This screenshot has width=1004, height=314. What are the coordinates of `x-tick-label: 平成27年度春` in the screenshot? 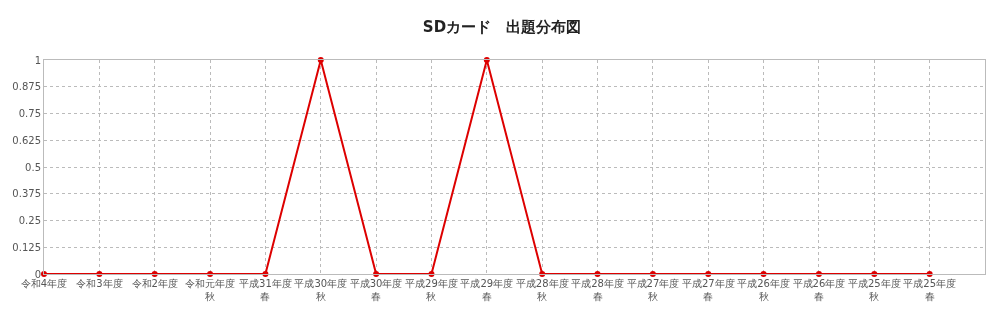 It's located at (708, 290).